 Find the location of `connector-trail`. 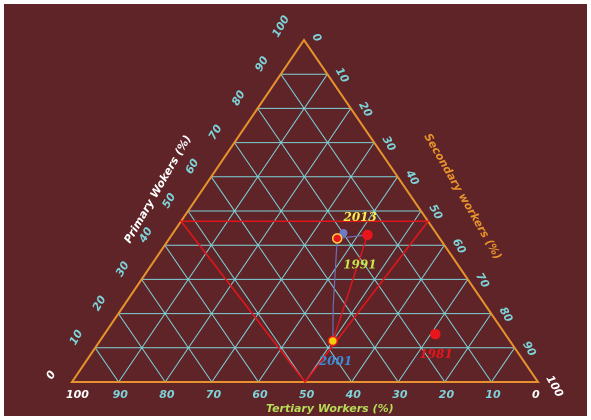

connector-trail is located at coordinates (350, 287).